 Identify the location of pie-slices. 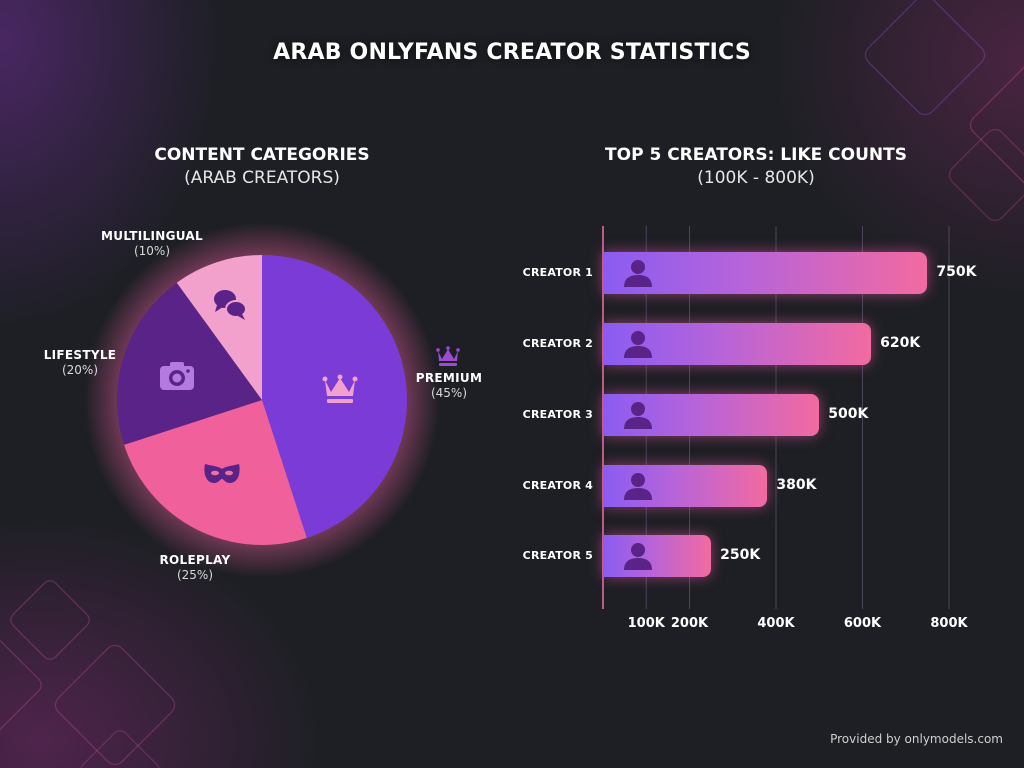
(261, 400).